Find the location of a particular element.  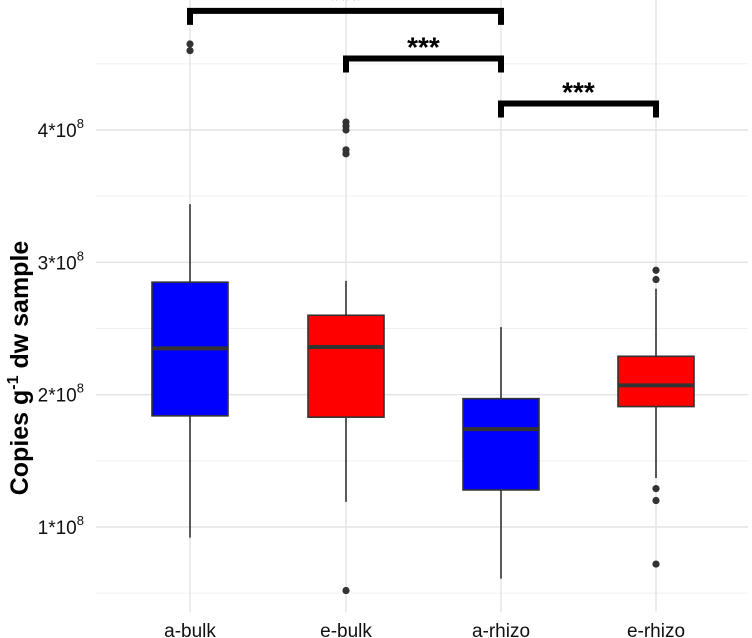

y-tick-label: 1*108 is located at coordinates (61, 526).